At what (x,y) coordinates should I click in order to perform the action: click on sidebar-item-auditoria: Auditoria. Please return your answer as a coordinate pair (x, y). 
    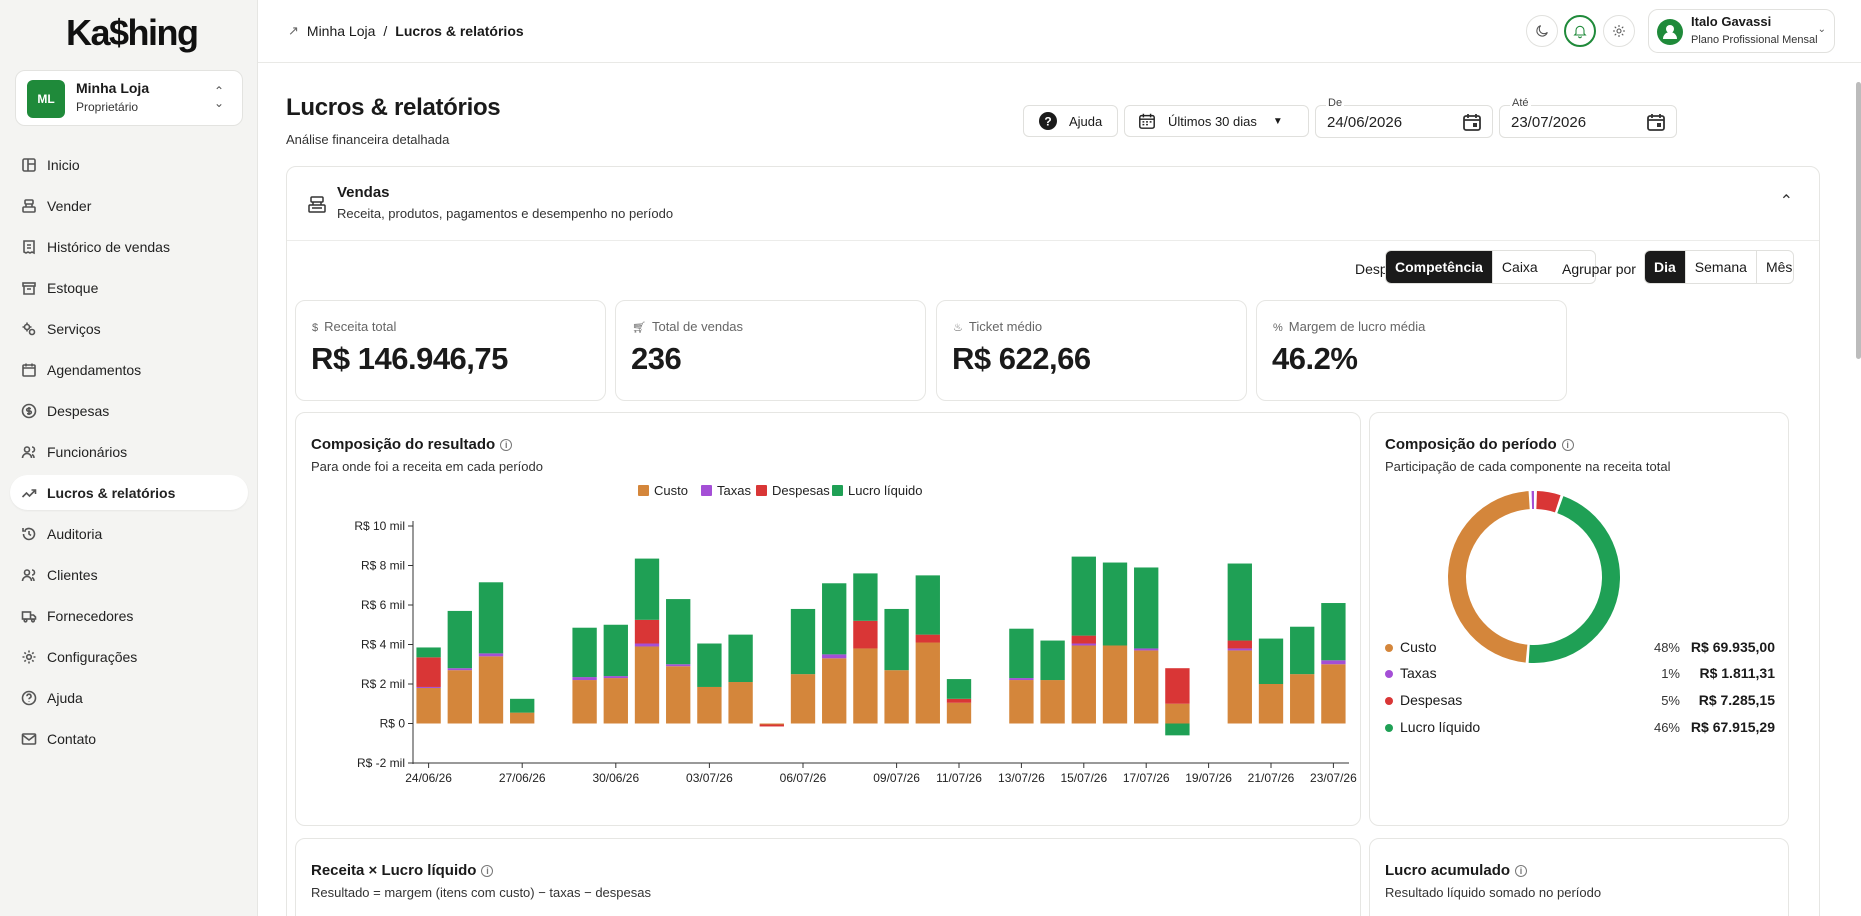
    Looking at the image, I should click on (129, 533).